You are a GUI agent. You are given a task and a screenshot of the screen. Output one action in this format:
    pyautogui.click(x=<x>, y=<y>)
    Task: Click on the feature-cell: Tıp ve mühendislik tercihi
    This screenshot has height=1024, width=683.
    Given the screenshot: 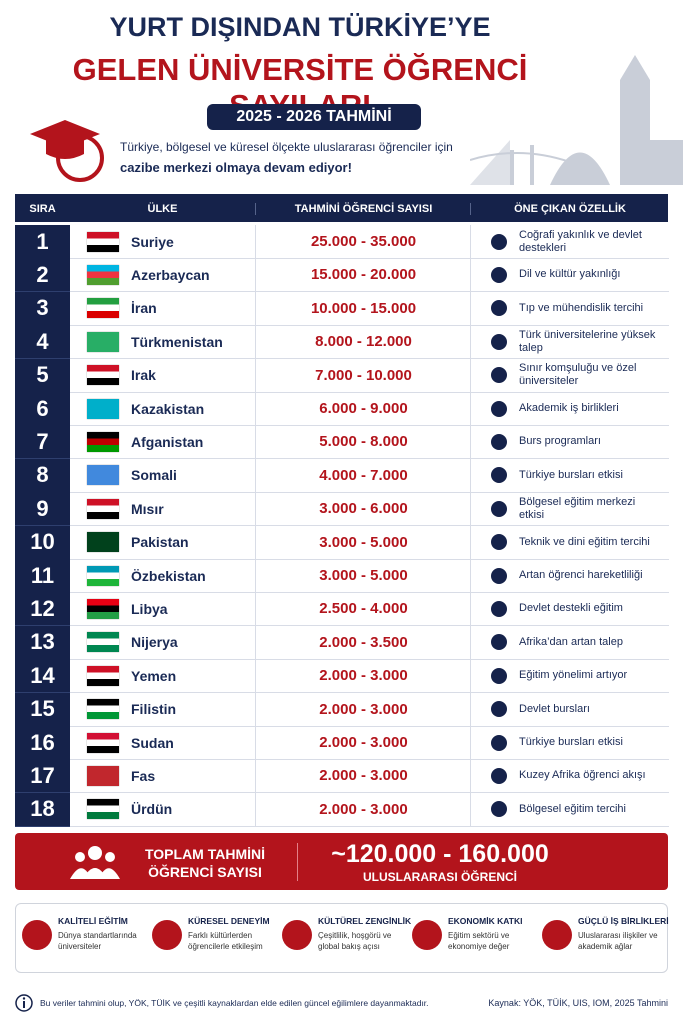 What is the action you would take?
    pyautogui.click(x=569, y=308)
    